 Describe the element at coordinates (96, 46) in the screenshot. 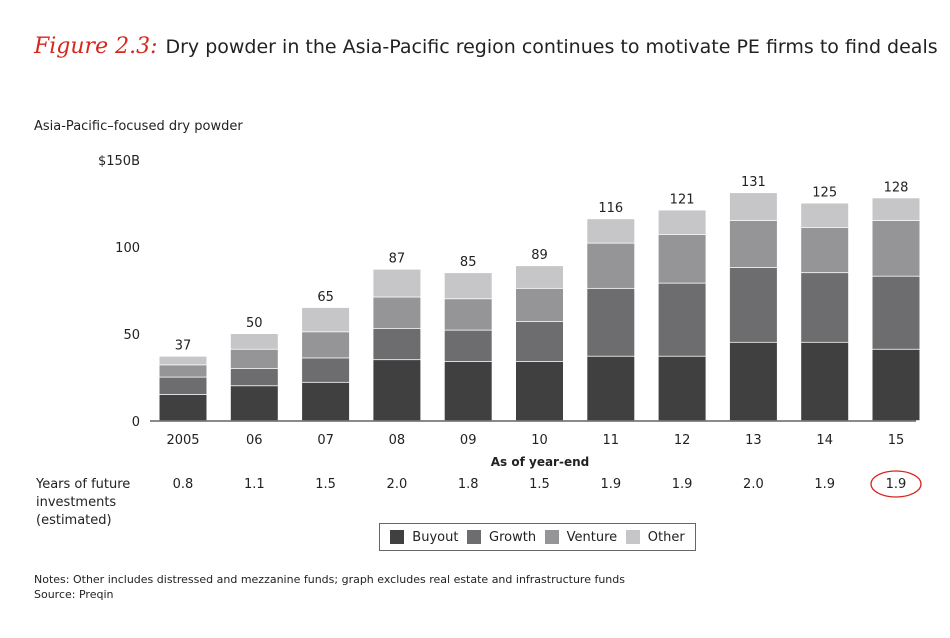

I see `figure-label: Figure 2.3:` at that location.